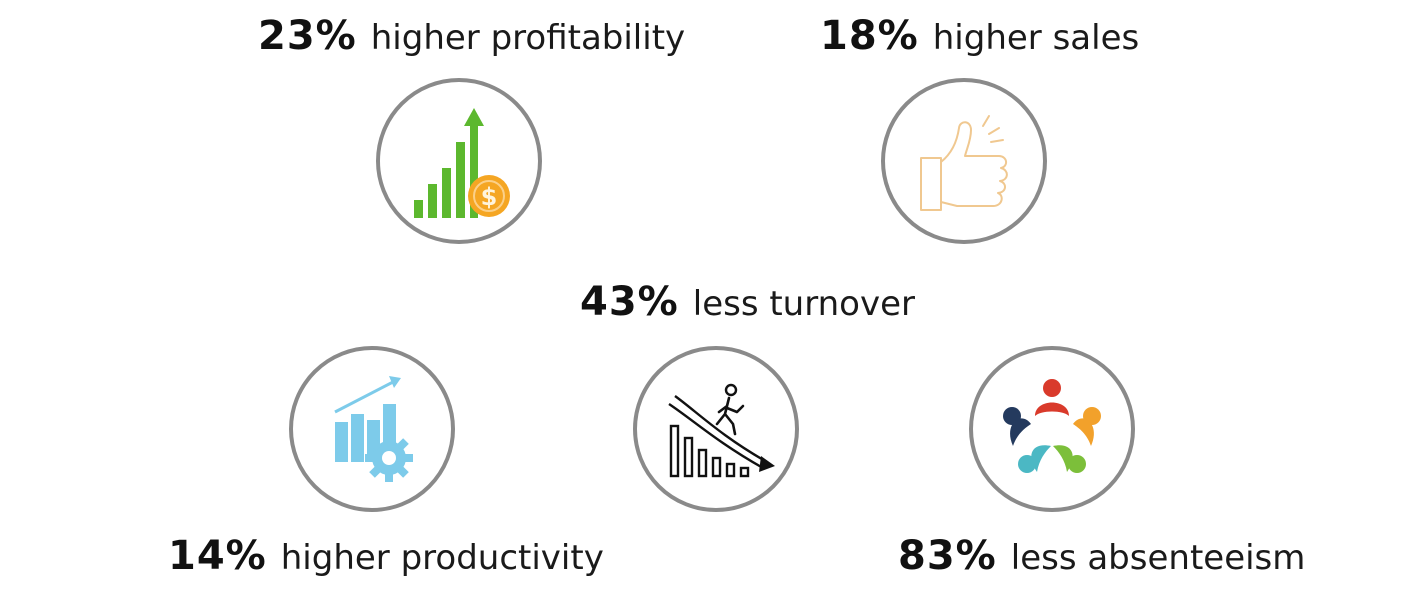  What do you see at coordinates (217, 556) in the screenshot?
I see `productivity-percent: 14%` at bounding box center [217, 556].